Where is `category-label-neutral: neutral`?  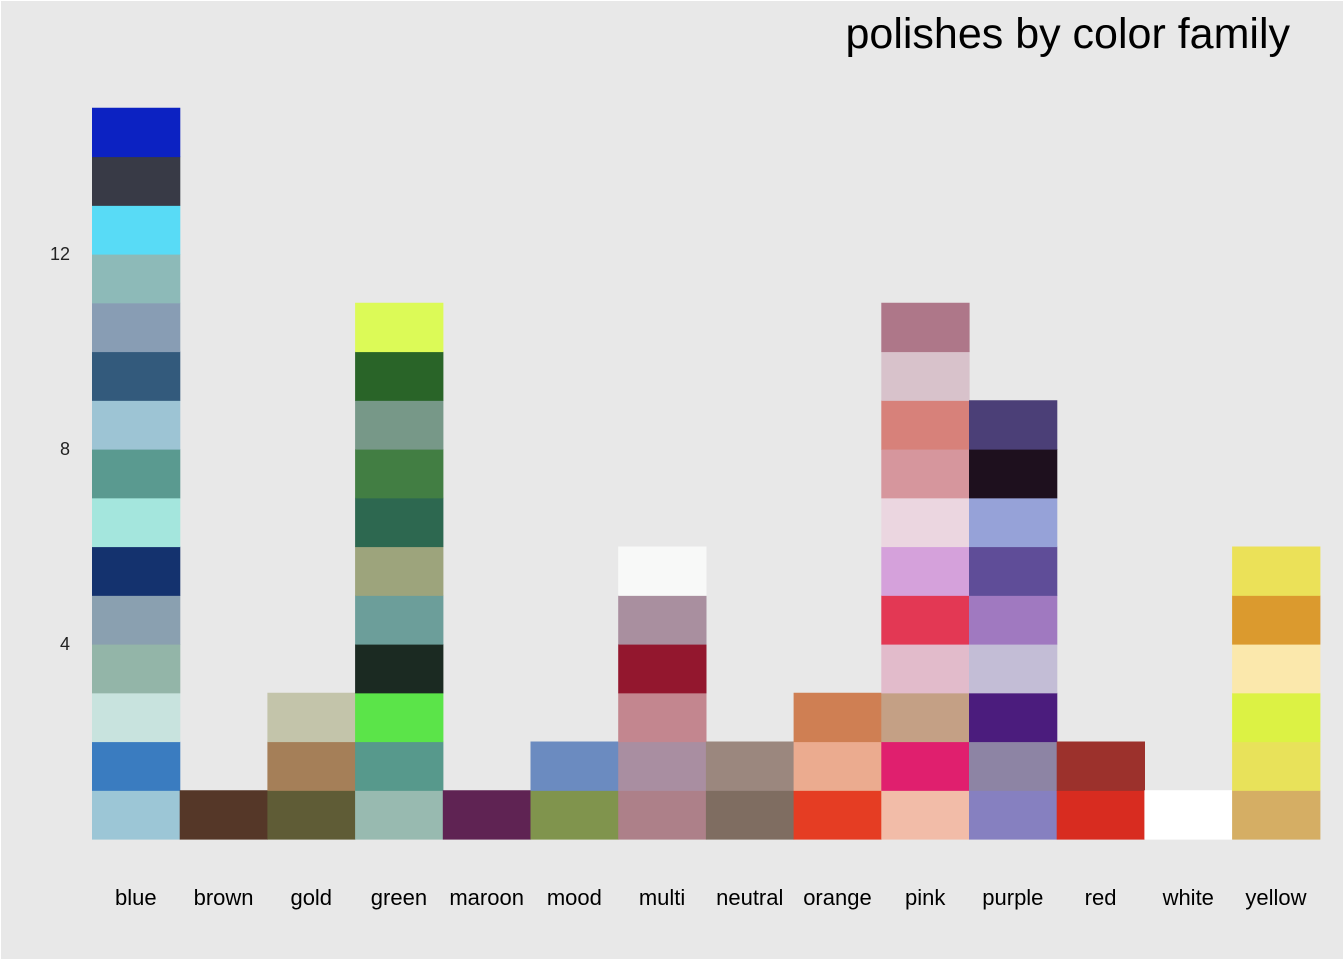 category-label-neutral: neutral is located at coordinates (749, 897).